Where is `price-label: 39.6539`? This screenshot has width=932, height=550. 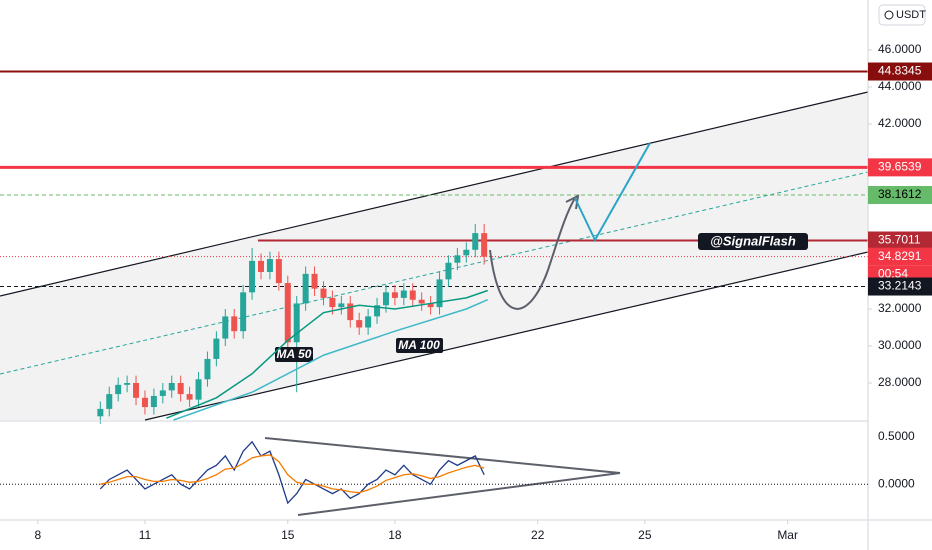
price-label: 39.6539 is located at coordinates (900, 167).